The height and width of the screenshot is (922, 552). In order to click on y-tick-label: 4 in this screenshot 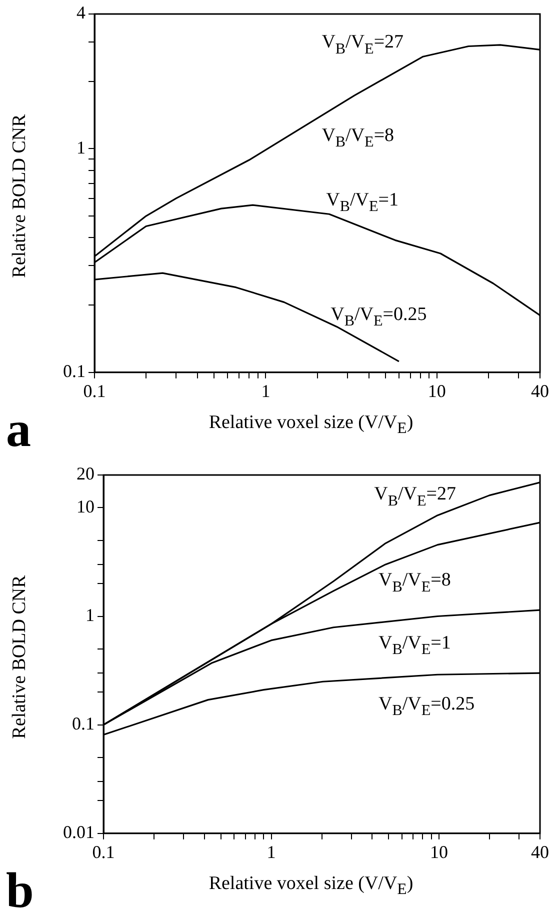, I will do `click(81, 12)`.